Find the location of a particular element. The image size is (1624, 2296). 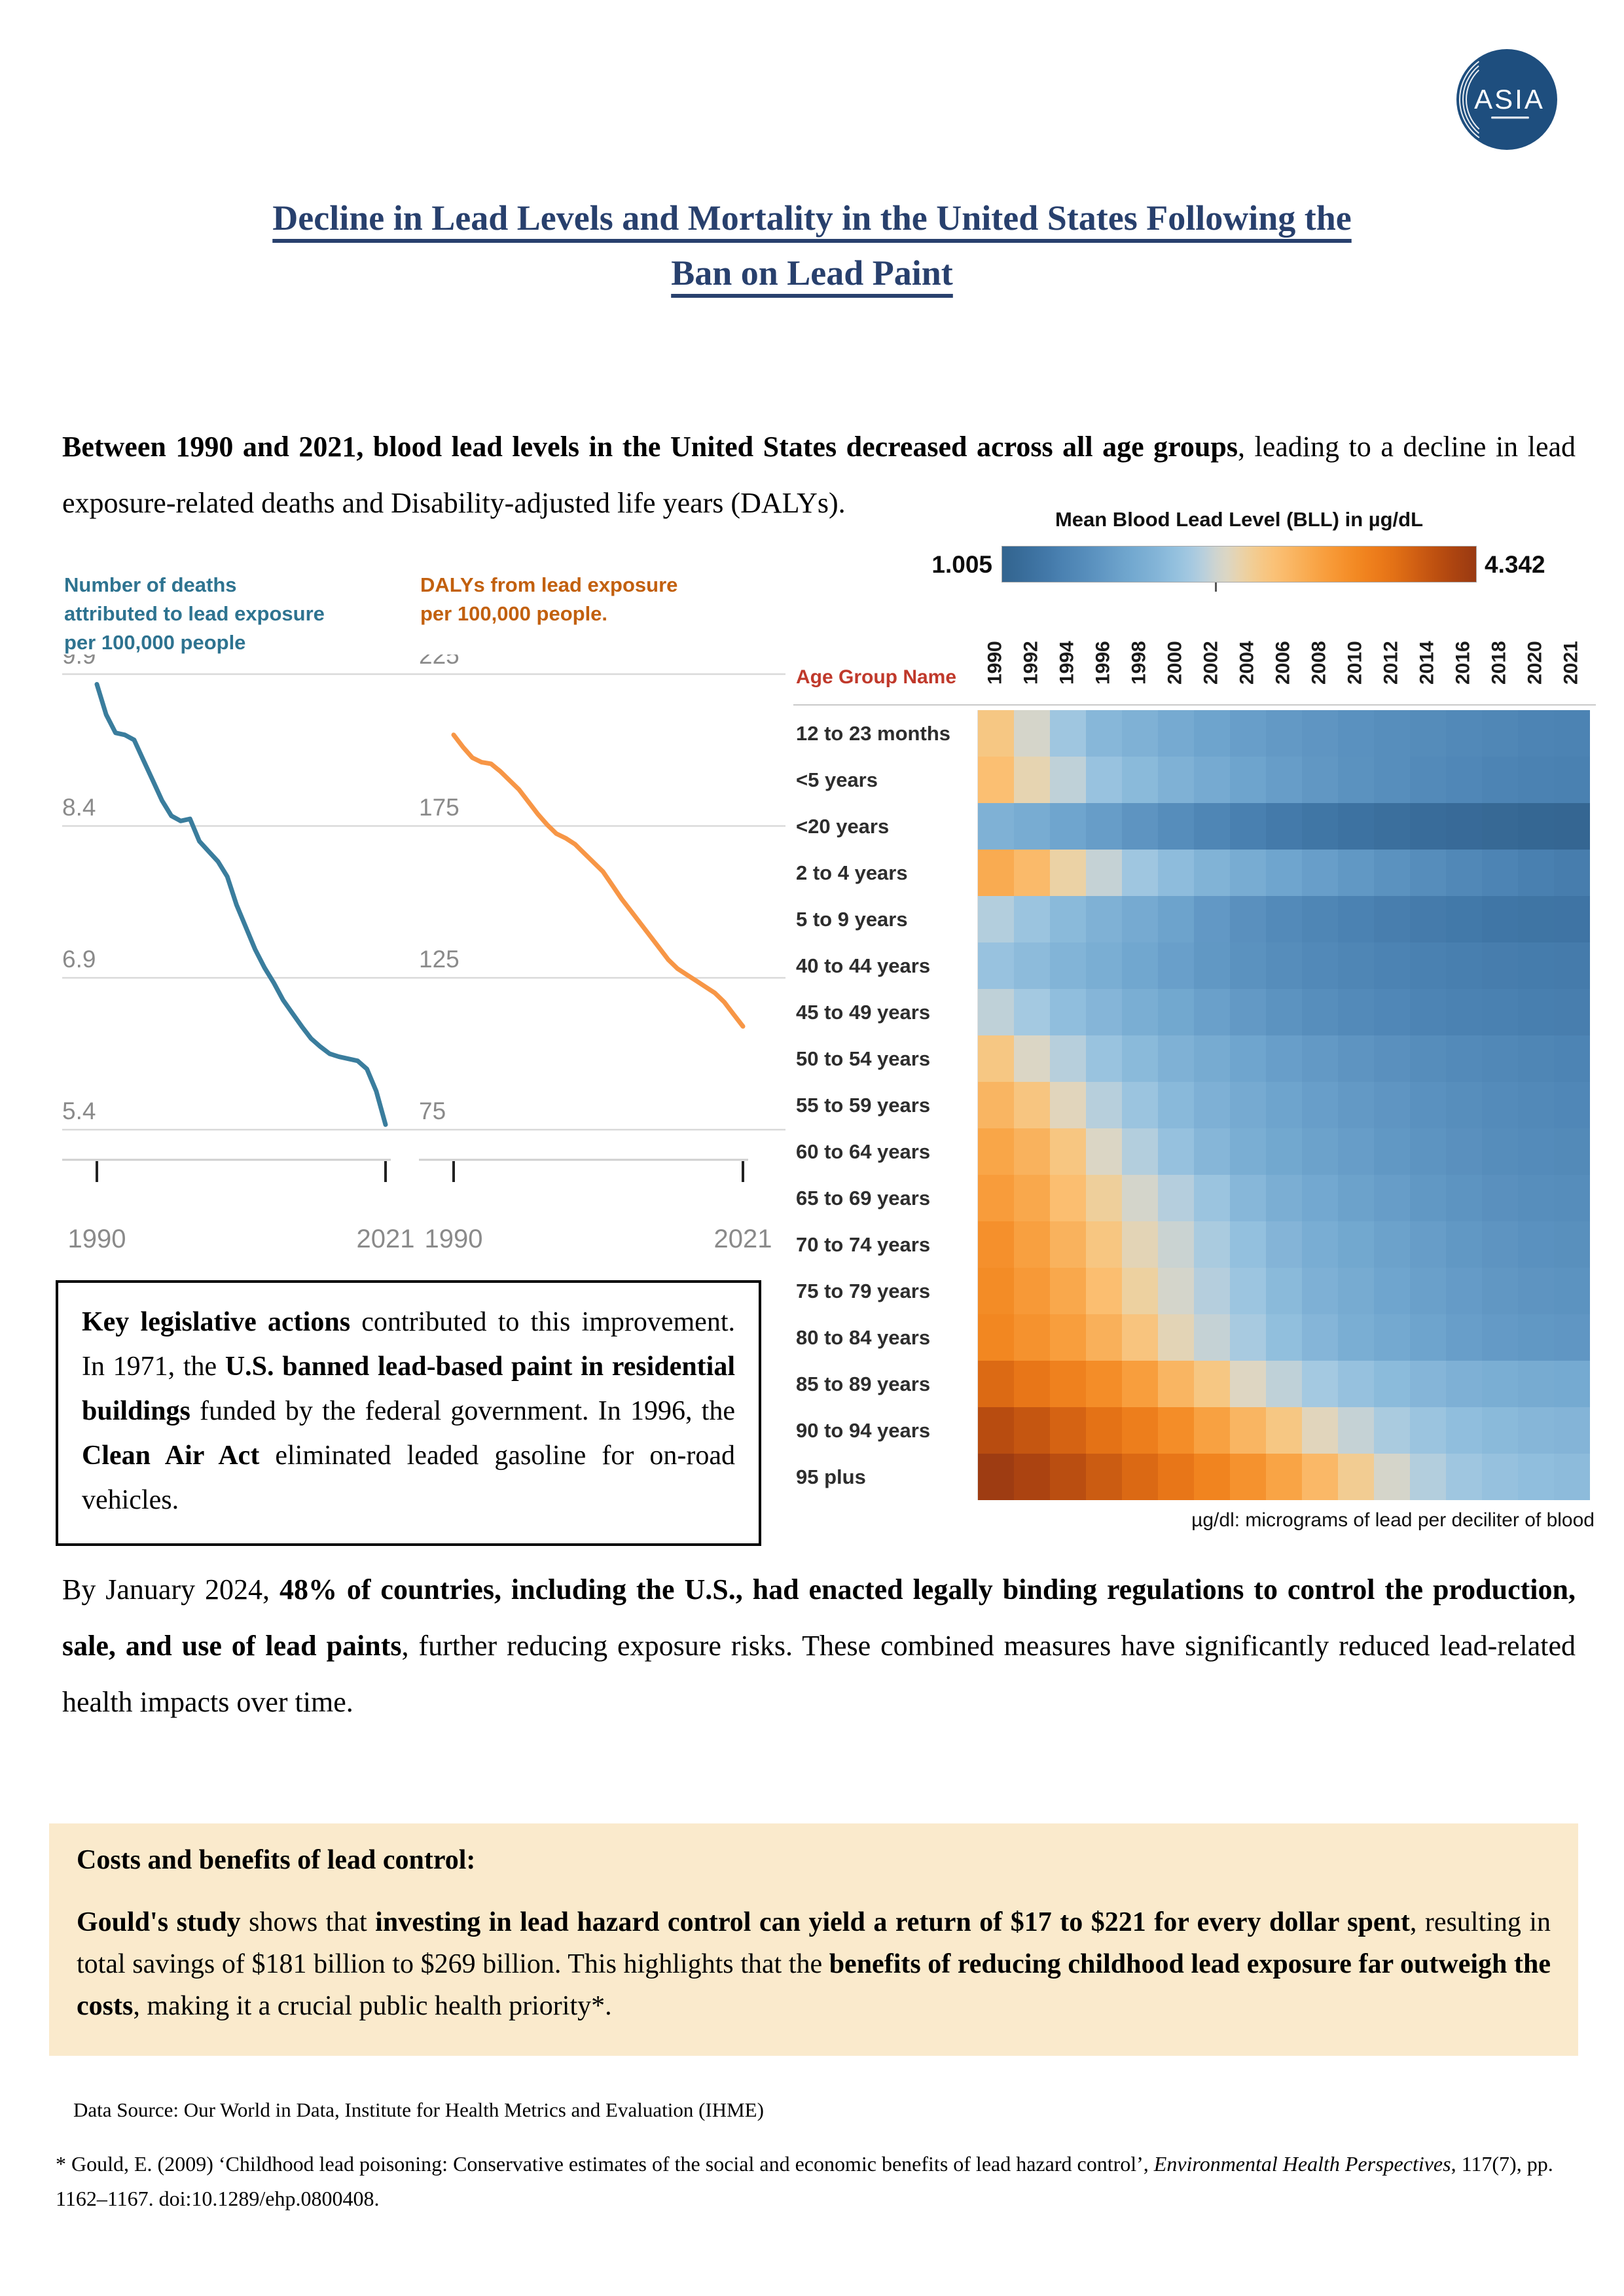

y-tick-label: 75 is located at coordinates (432, 1111).